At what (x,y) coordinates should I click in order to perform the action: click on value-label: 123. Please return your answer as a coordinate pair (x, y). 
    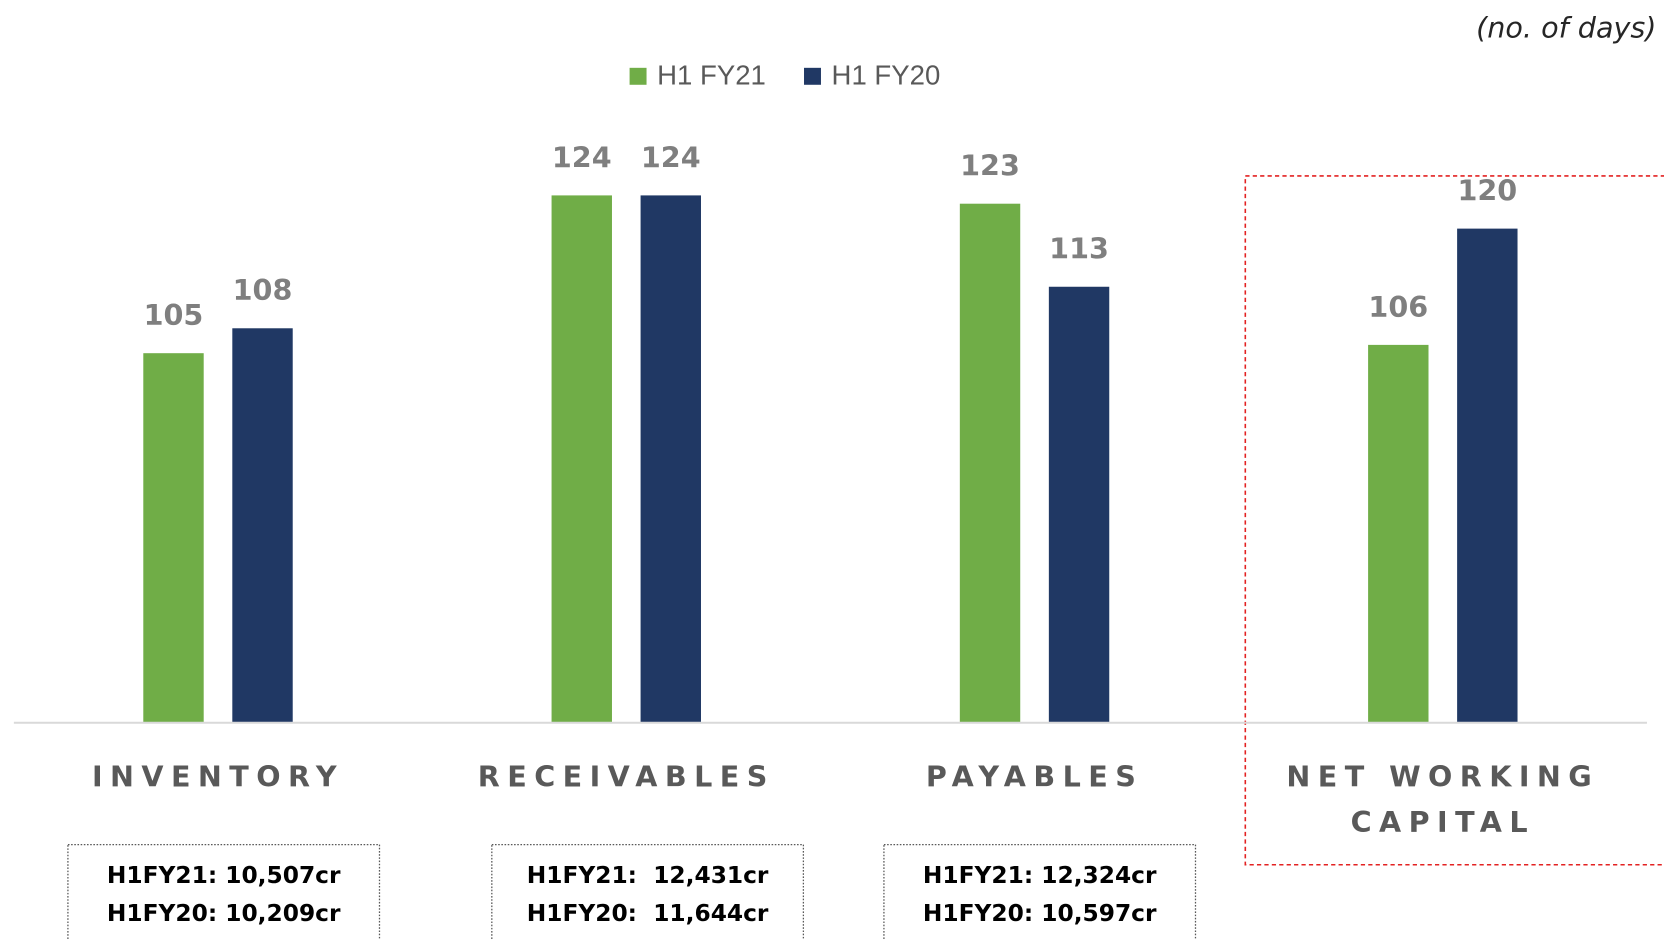
    Looking at the image, I should click on (990, 166).